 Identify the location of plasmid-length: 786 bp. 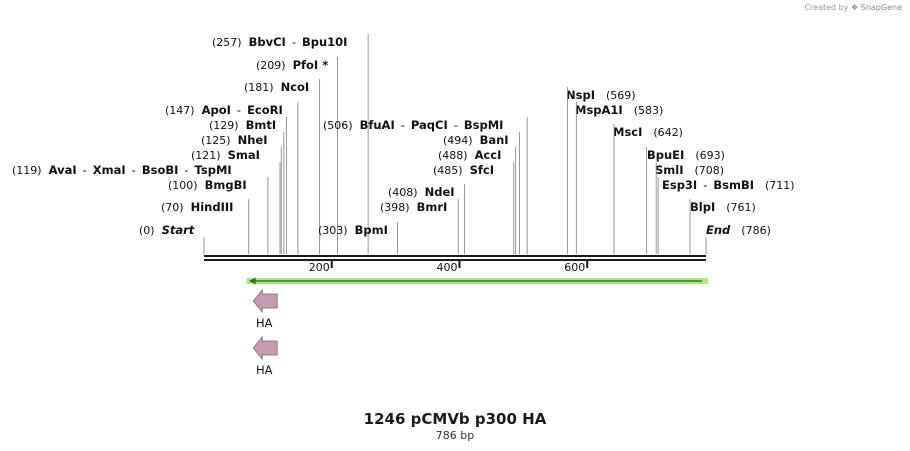
(455, 435).